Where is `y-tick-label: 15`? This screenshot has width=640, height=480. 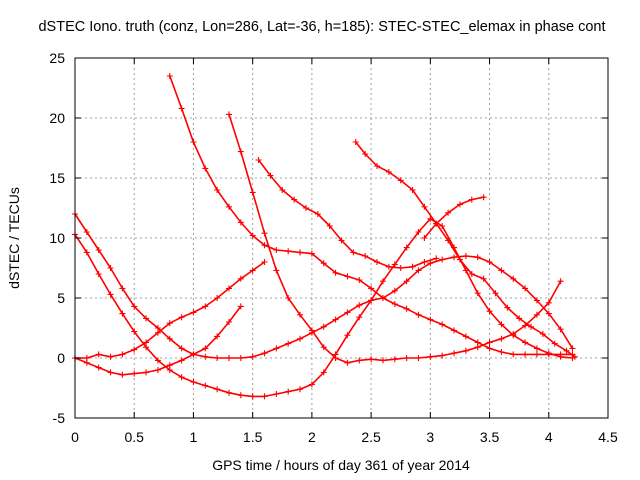
y-tick-label: 15 is located at coordinates (57, 178).